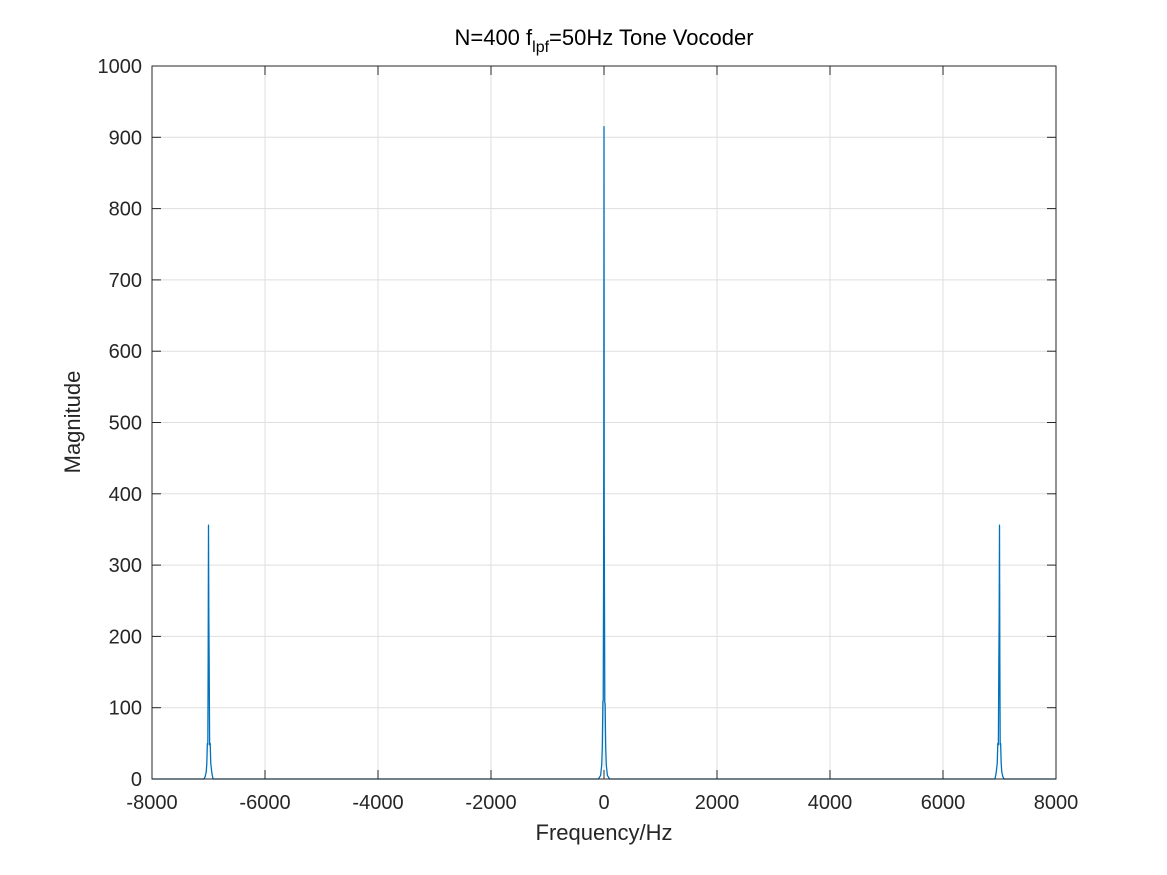 This screenshot has height=875, width=1167. What do you see at coordinates (125, 566) in the screenshot?
I see `y-tick-label: 300` at bounding box center [125, 566].